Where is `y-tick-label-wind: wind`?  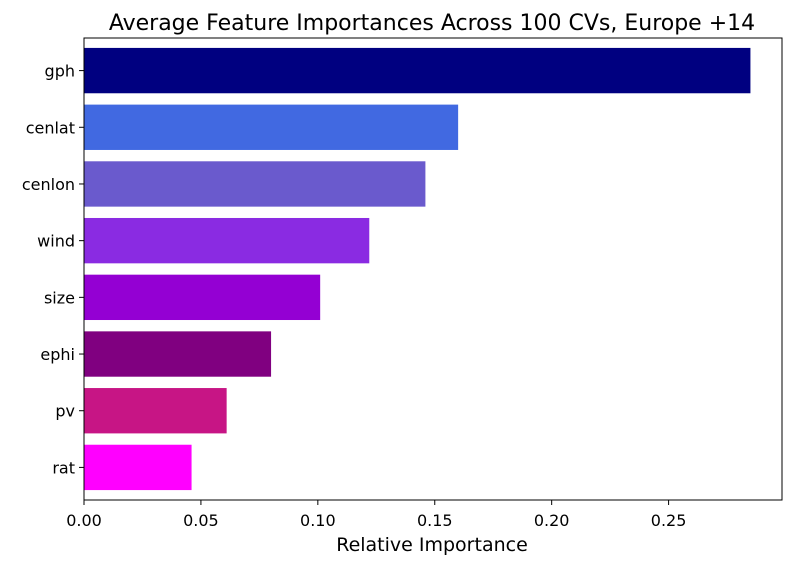 y-tick-label-wind: wind is located at coordinates (56, 241).